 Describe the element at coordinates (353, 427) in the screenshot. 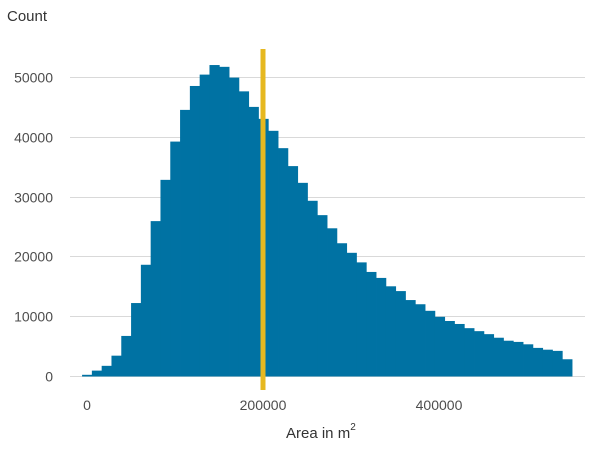

I see `x-axis-title-superscript: 2` at that location.